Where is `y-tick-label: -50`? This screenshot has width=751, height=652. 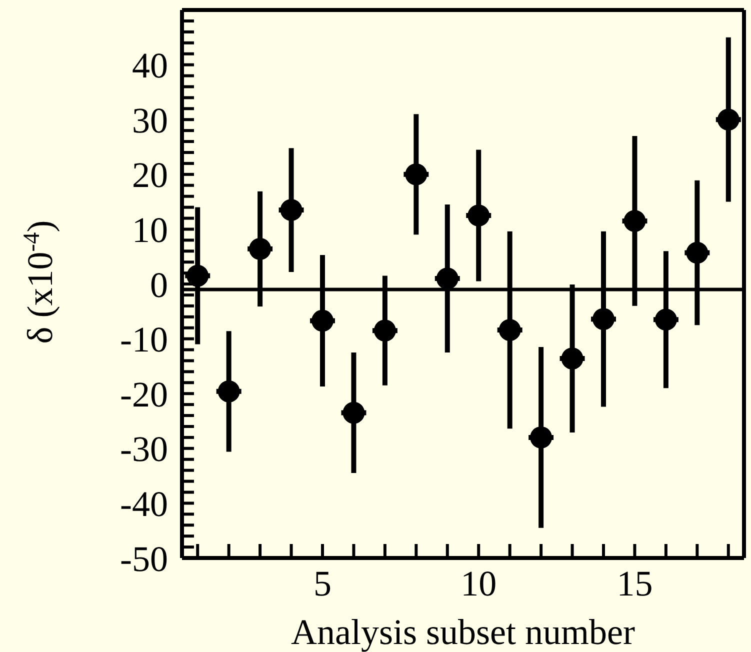 y-tick-label: -50 is located at coordinates (144, 558).